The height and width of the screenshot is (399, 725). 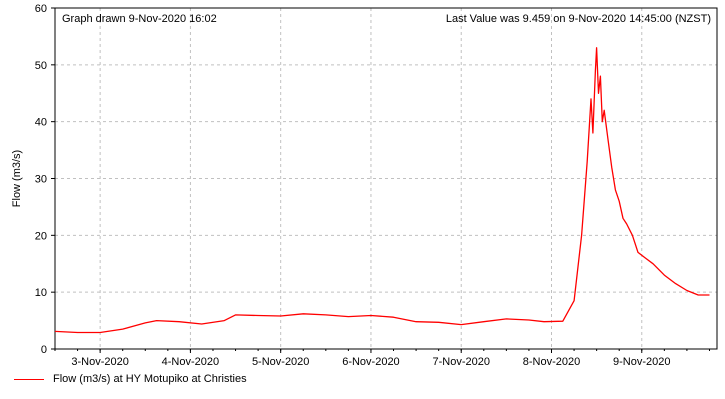 What do you see at coordinates (641, 362) in the screenshot?
I see `x-tick-label: 9-Nov-2020` at bounding box center [641, 362].